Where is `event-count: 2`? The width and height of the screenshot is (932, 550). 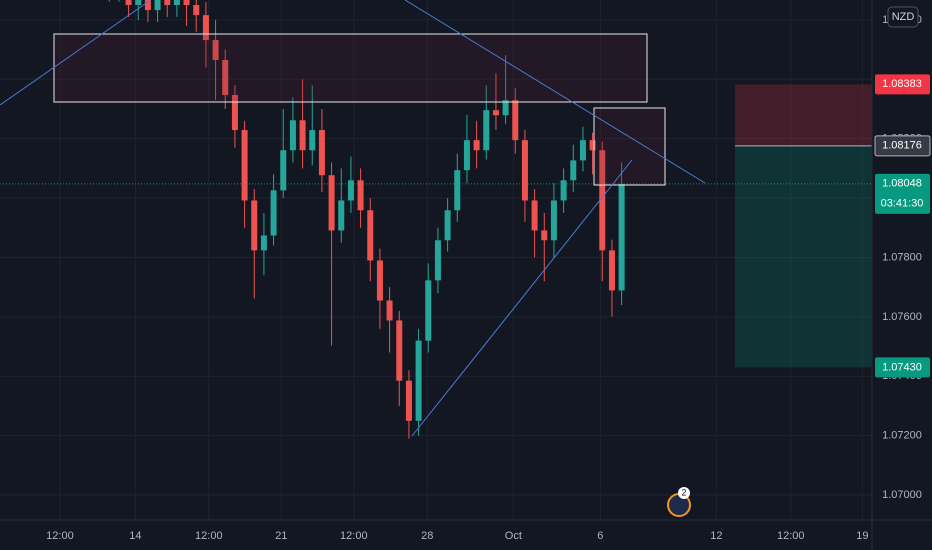 event-count: 2 is located at coordinates (683, 492).